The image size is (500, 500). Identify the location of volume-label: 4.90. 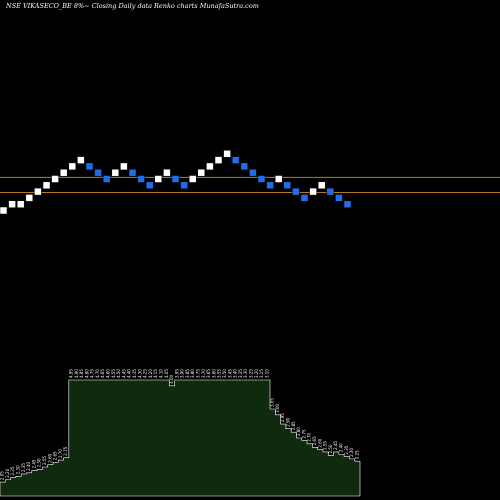
(76, 373).